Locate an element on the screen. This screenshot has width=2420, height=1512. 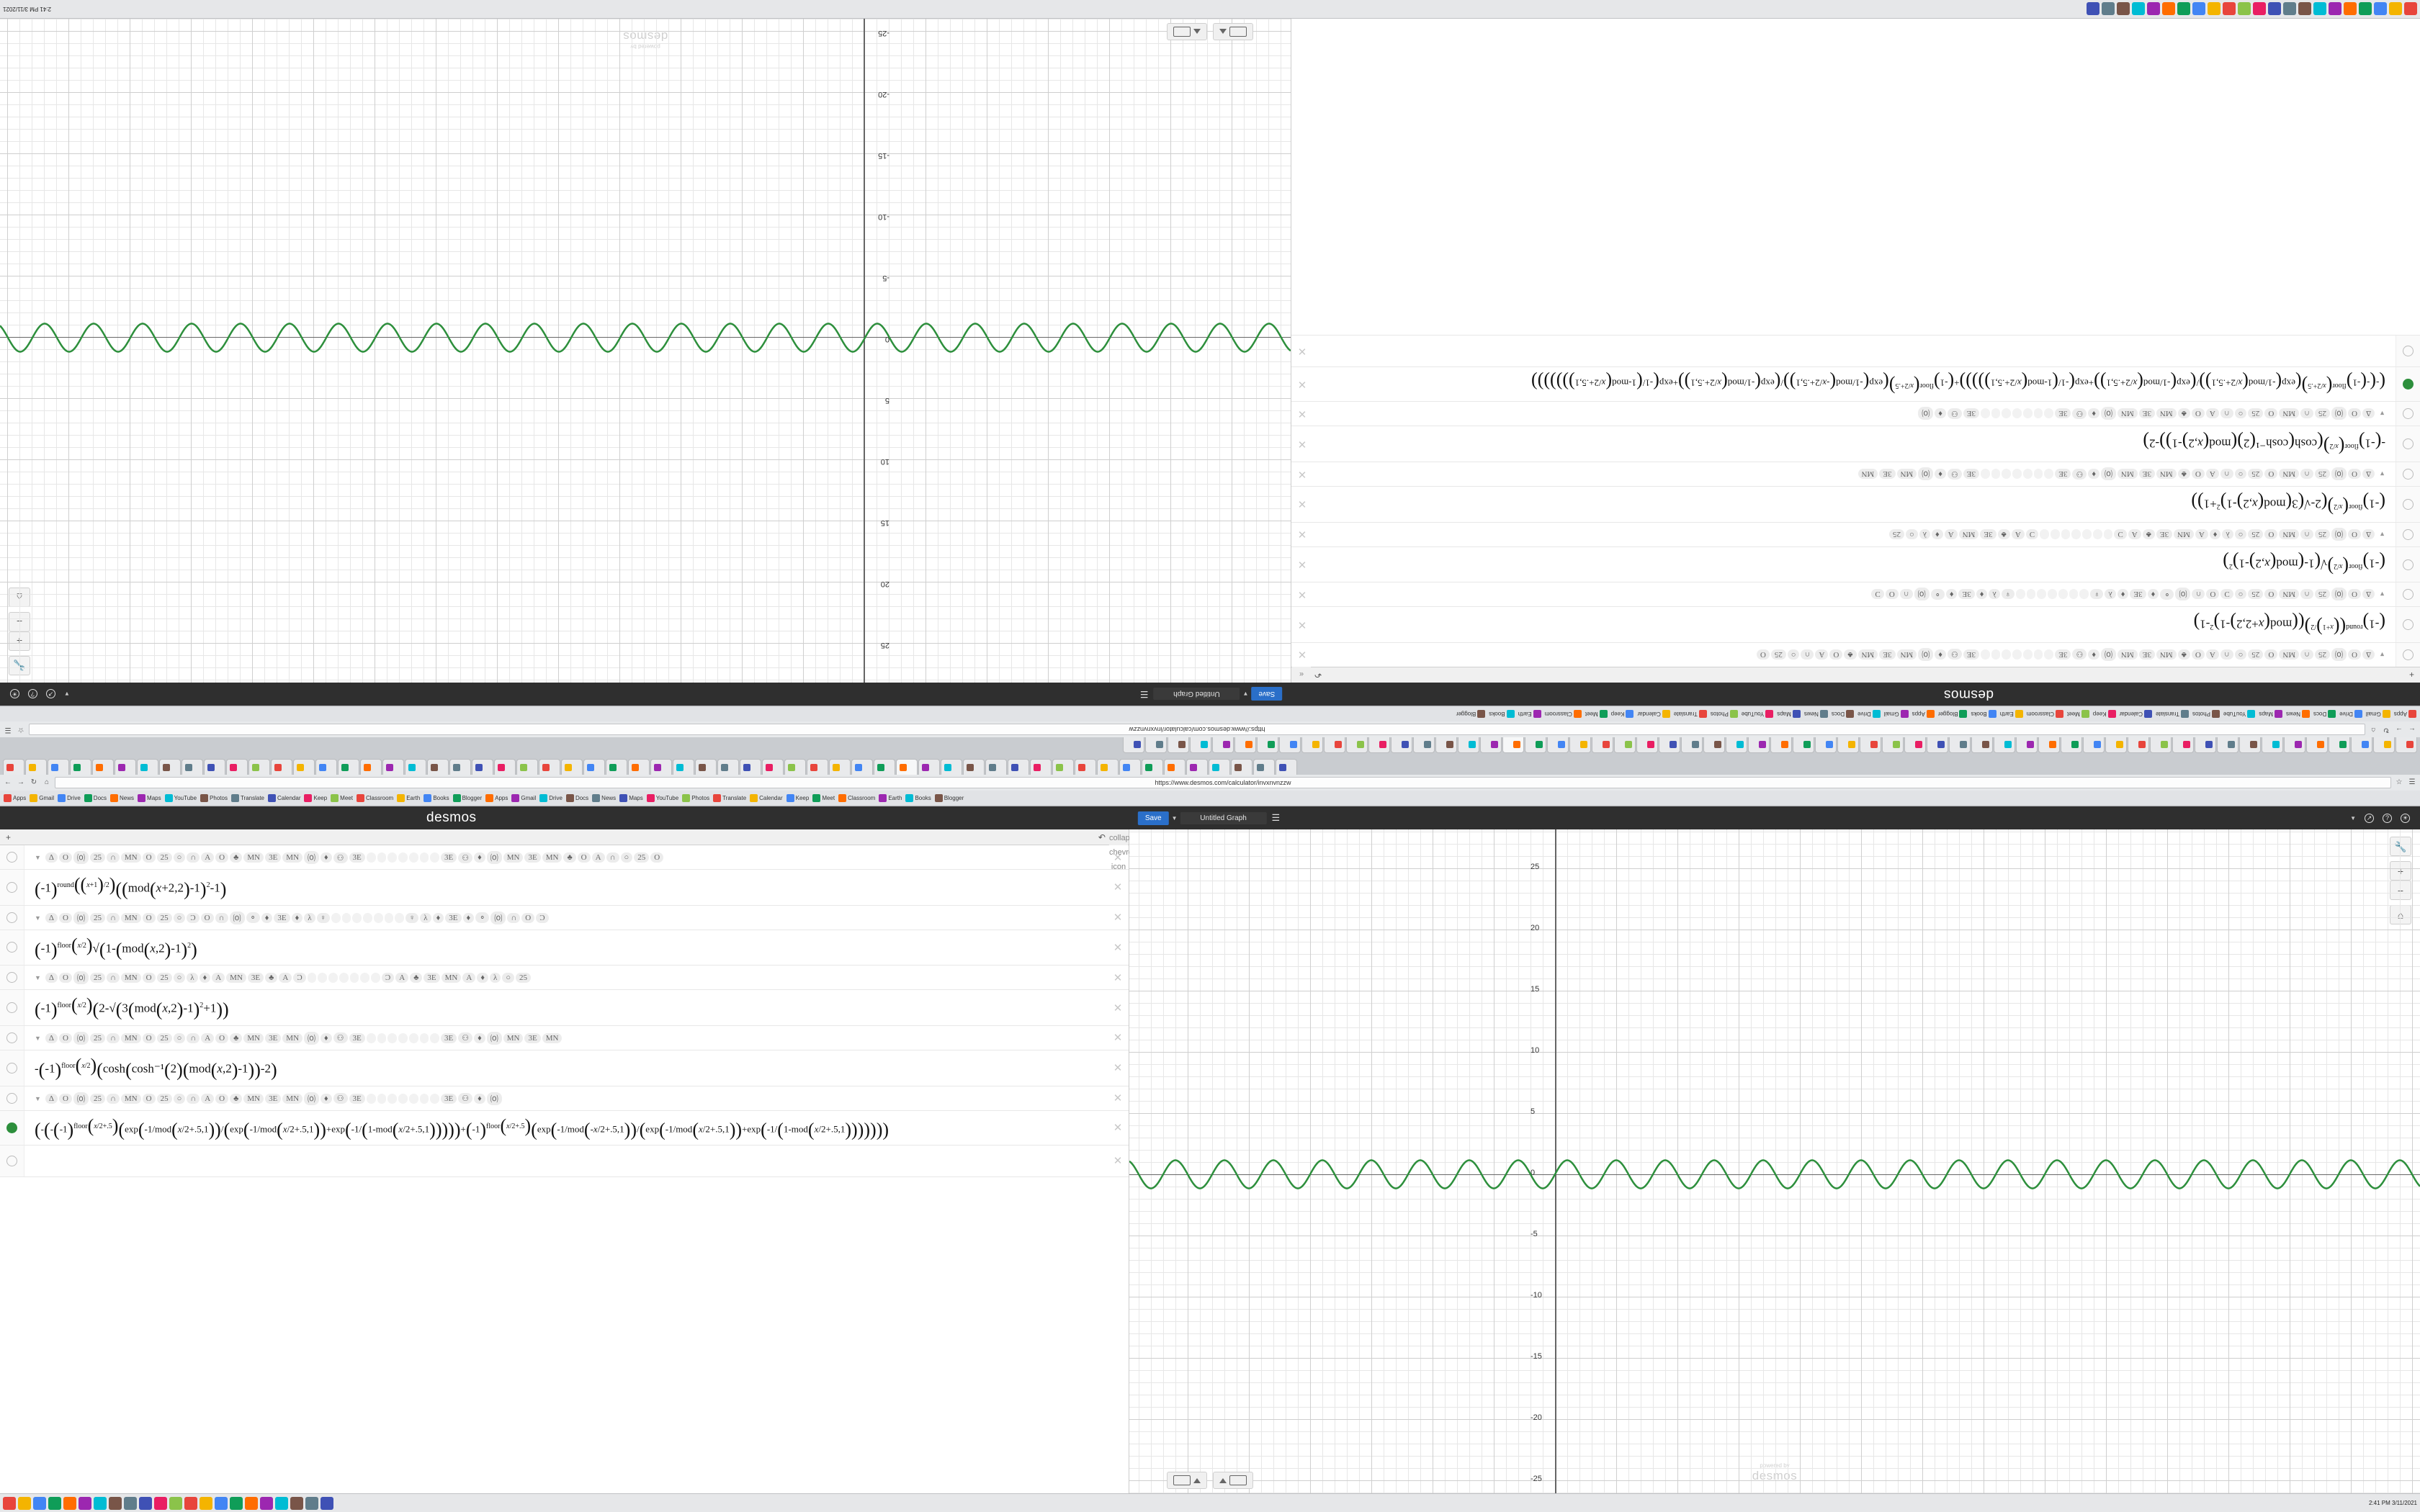
expression-row: (-1)round((x+1)/2)((mod(x+2,2)-1)2-1) ✕ is located at coordinates (1855, 624).